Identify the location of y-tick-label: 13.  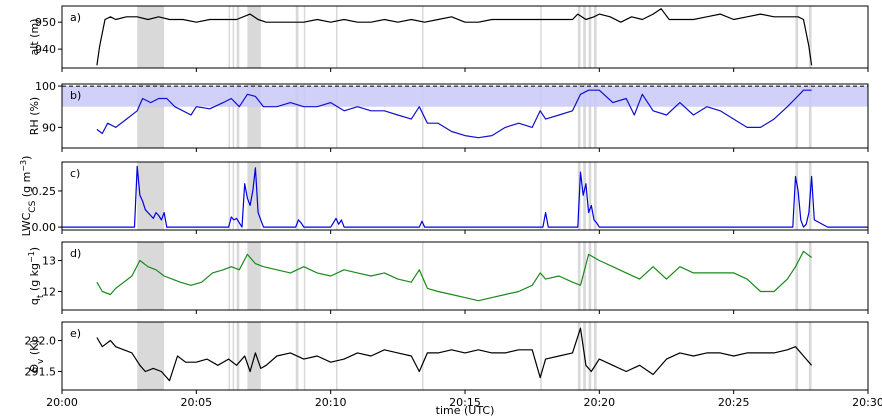
(49, 261).